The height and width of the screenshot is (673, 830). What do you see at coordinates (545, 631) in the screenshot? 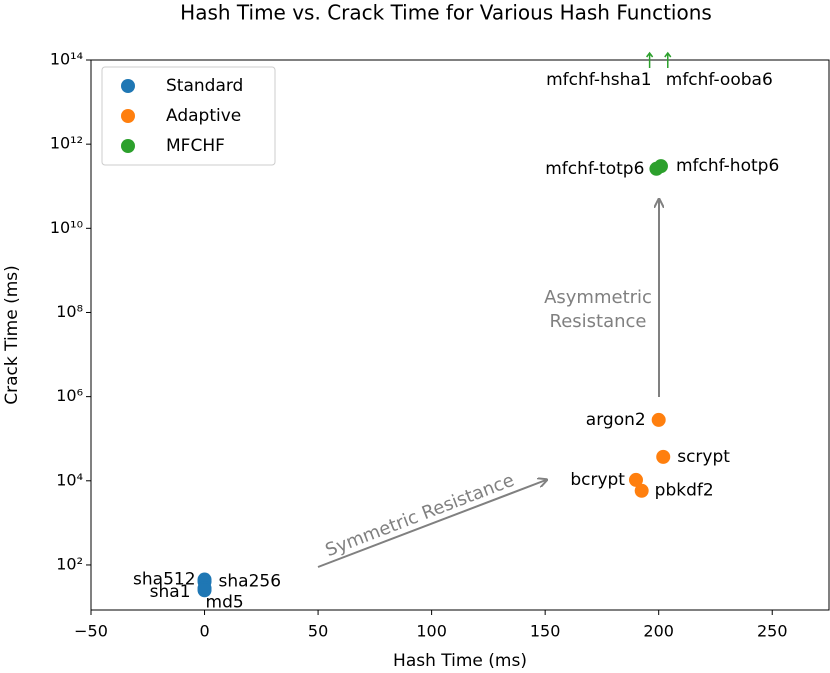
I see `x-tick-label: 150` at bounding box center [545, 631].